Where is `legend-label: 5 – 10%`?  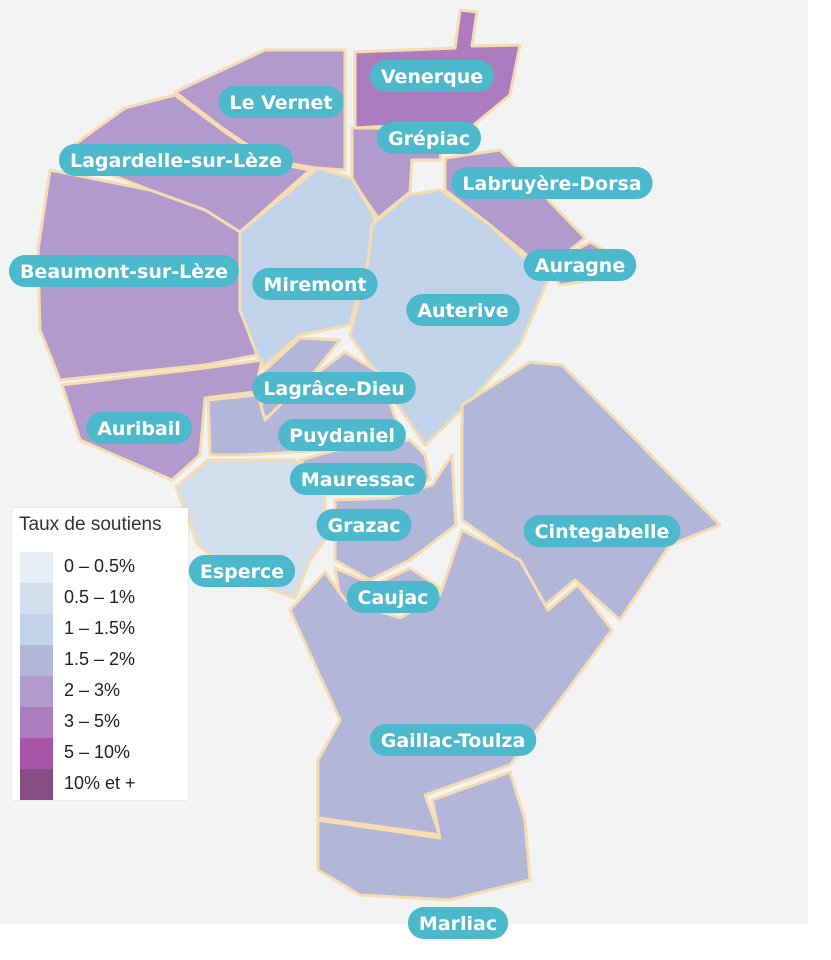 legend-label: 5 – 10% is located at coordinates (97, 752).